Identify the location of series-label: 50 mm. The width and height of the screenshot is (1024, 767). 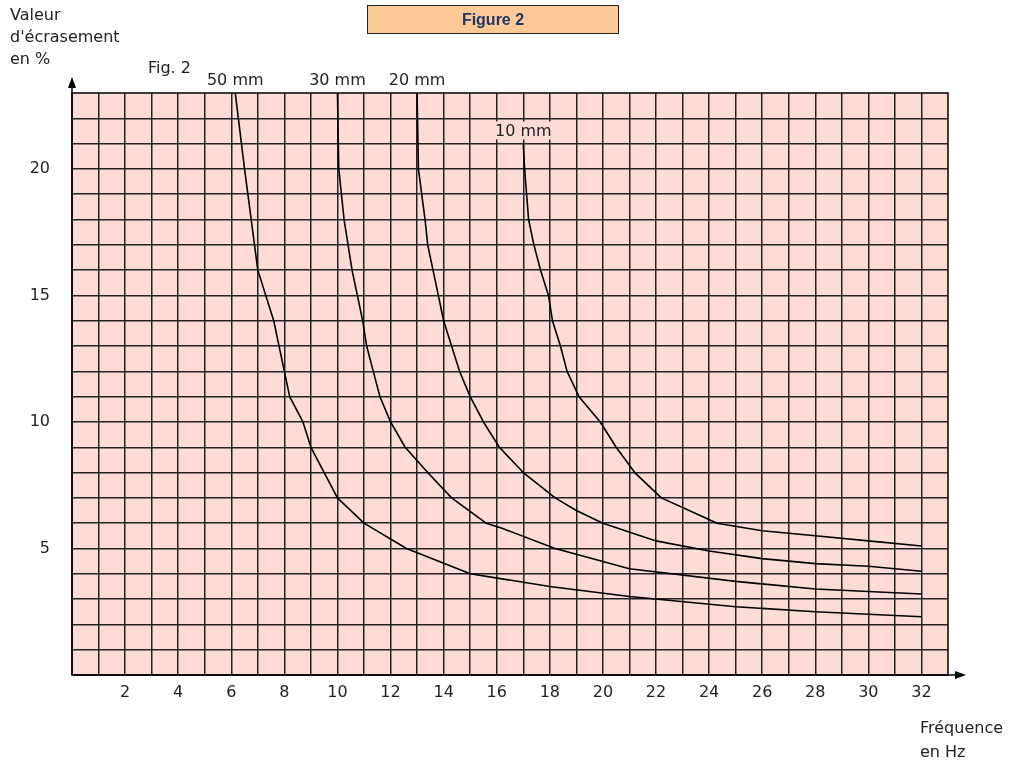
(235, 79).